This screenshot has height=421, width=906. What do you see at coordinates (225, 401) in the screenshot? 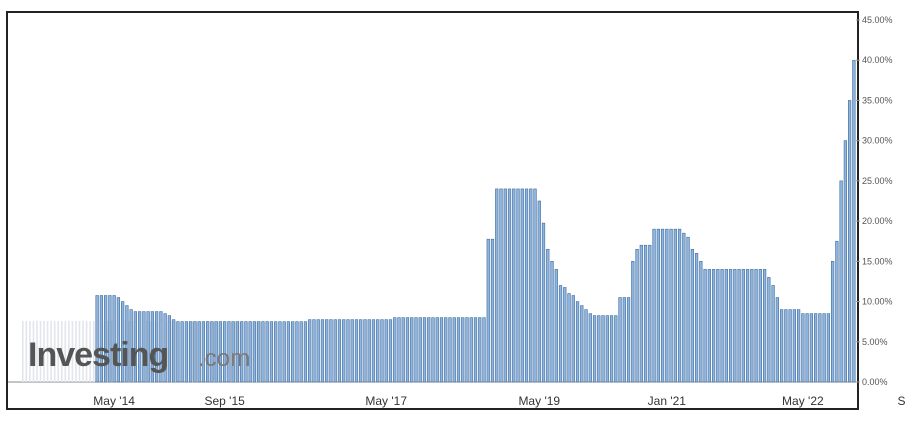
I see `x-tick-label: Sep '15` at bounding box center [225, 401].